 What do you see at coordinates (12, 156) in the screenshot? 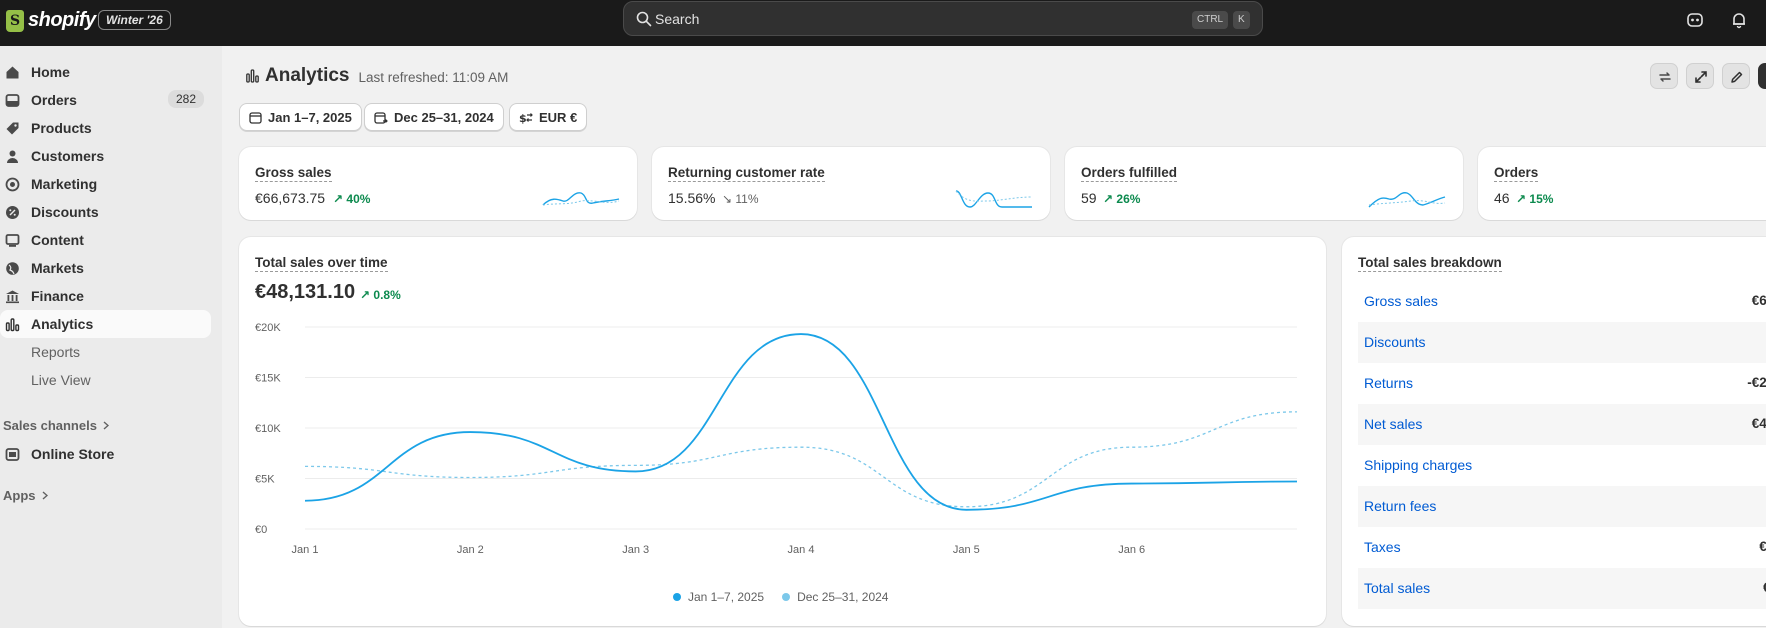
I see `person-icon` at bounding box center [12, 156].